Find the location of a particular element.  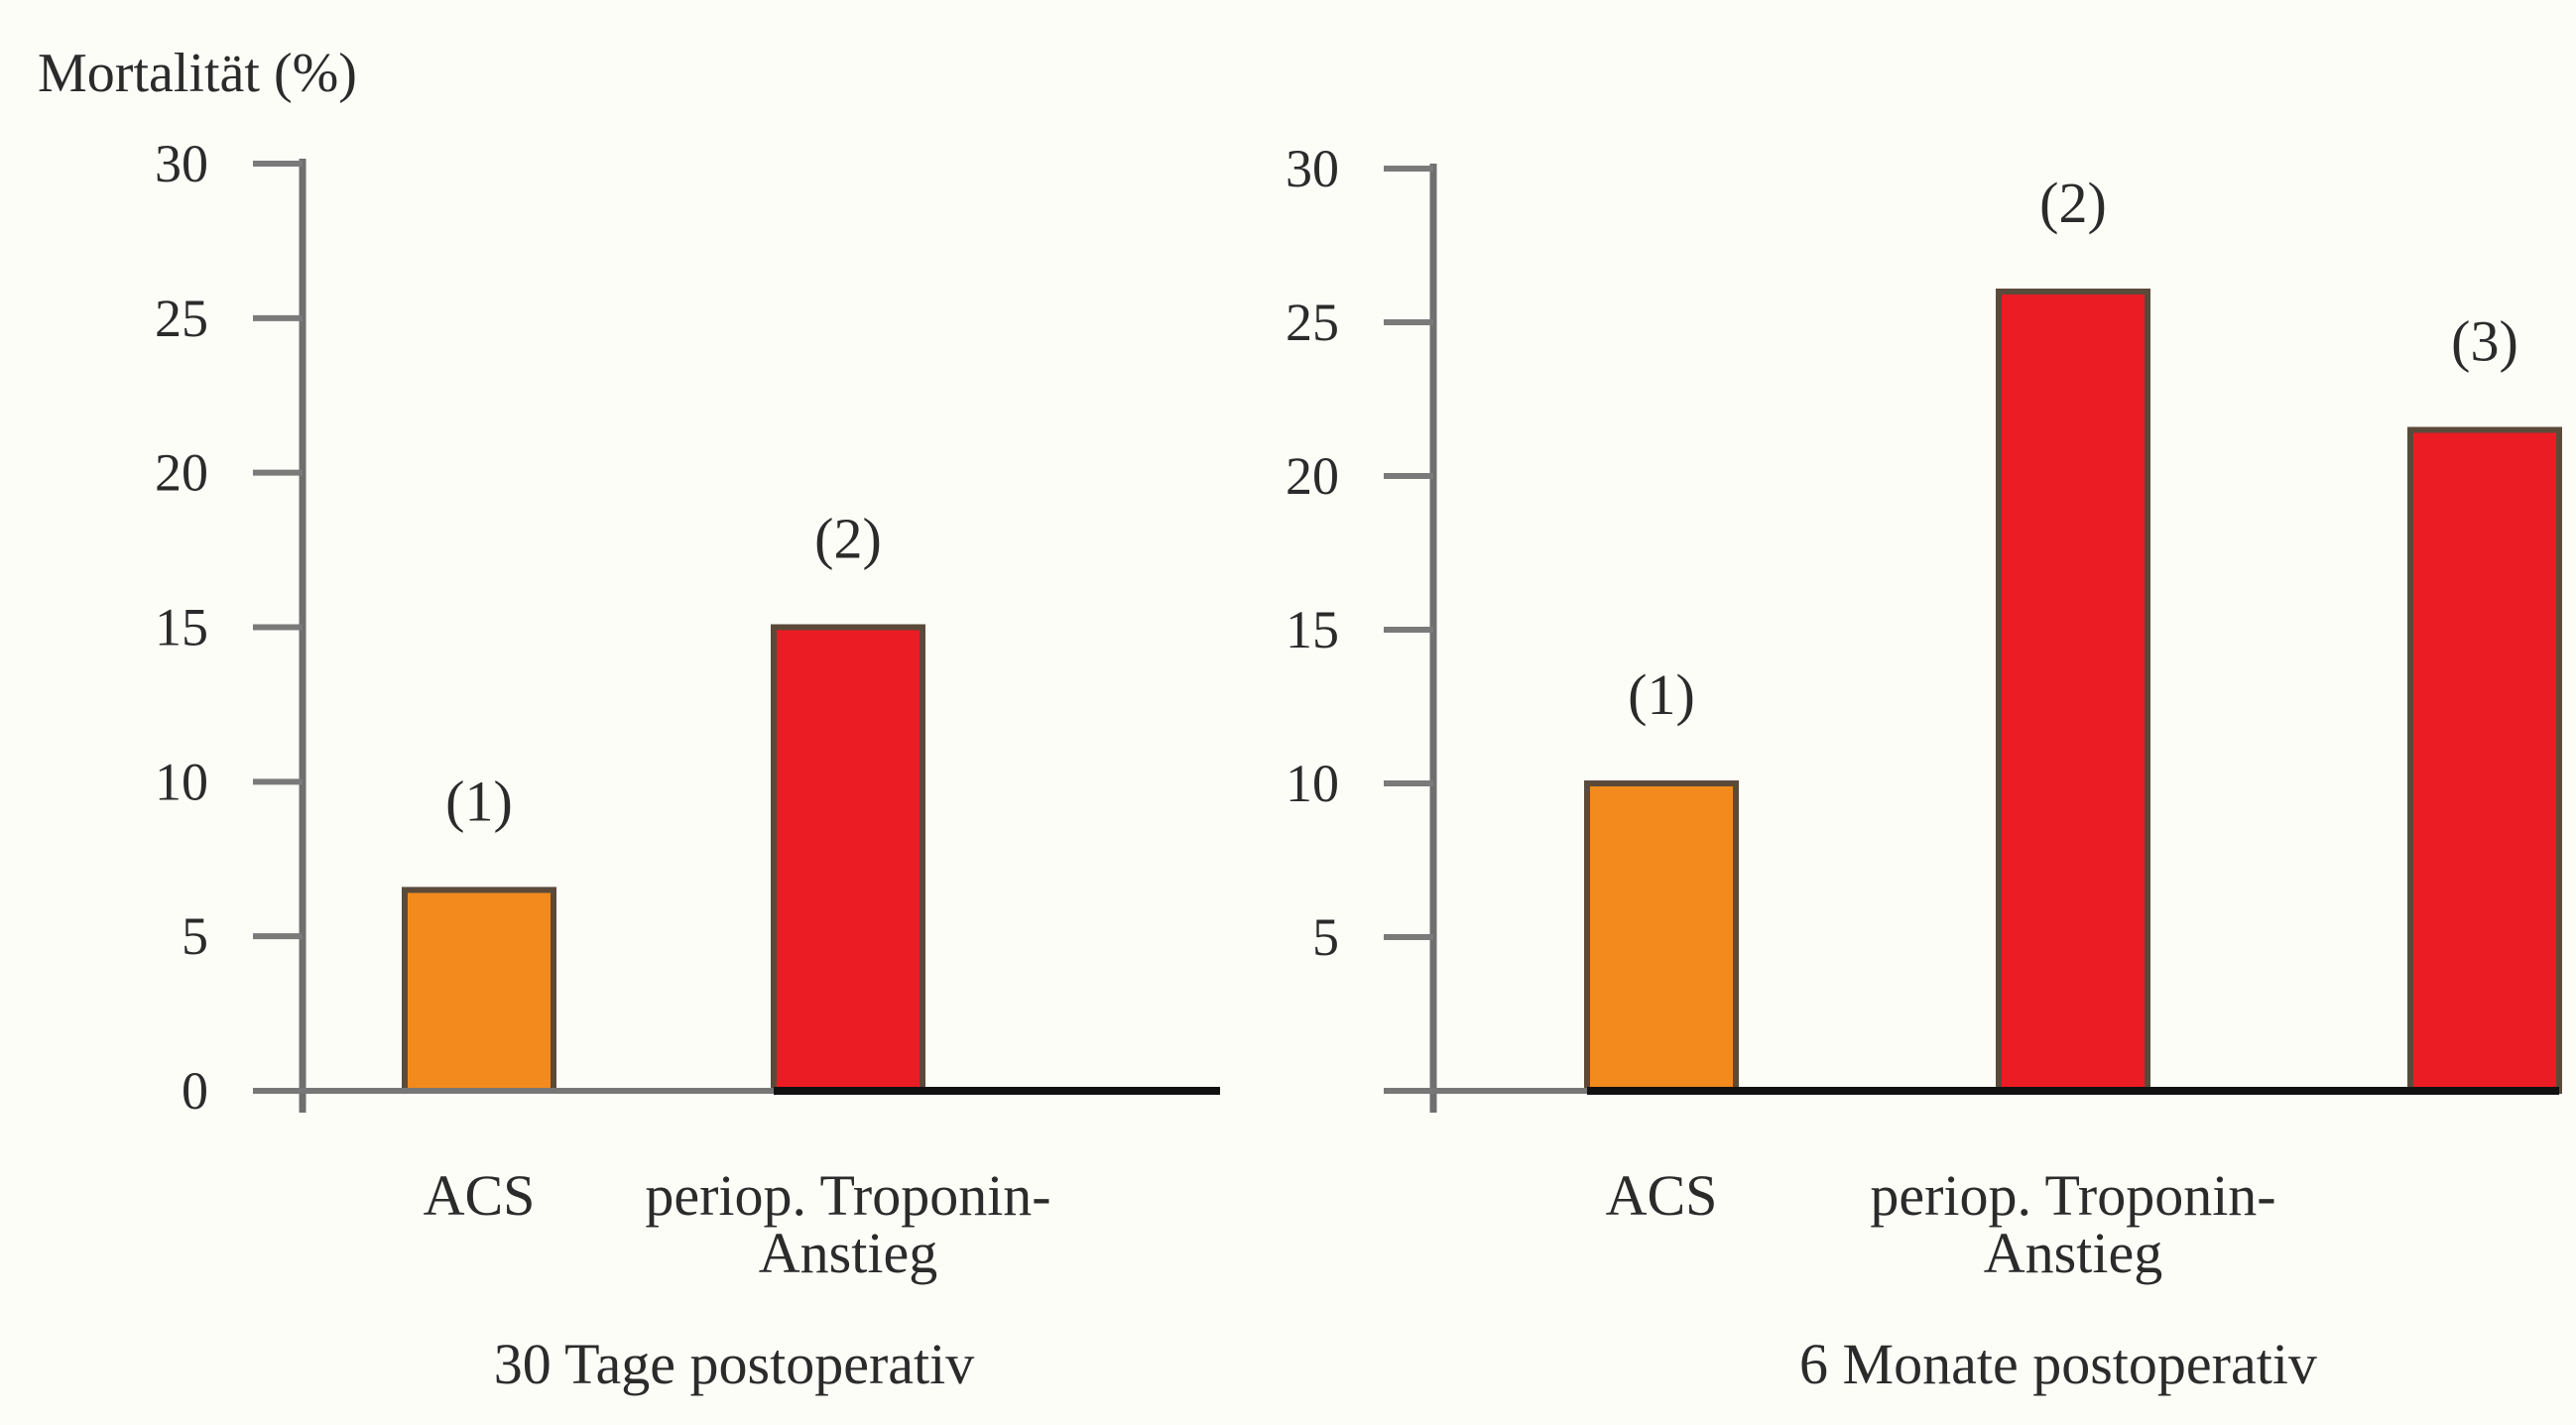

panel-title: 30 Tage postoperativ is located at coordinates (734, 1364).